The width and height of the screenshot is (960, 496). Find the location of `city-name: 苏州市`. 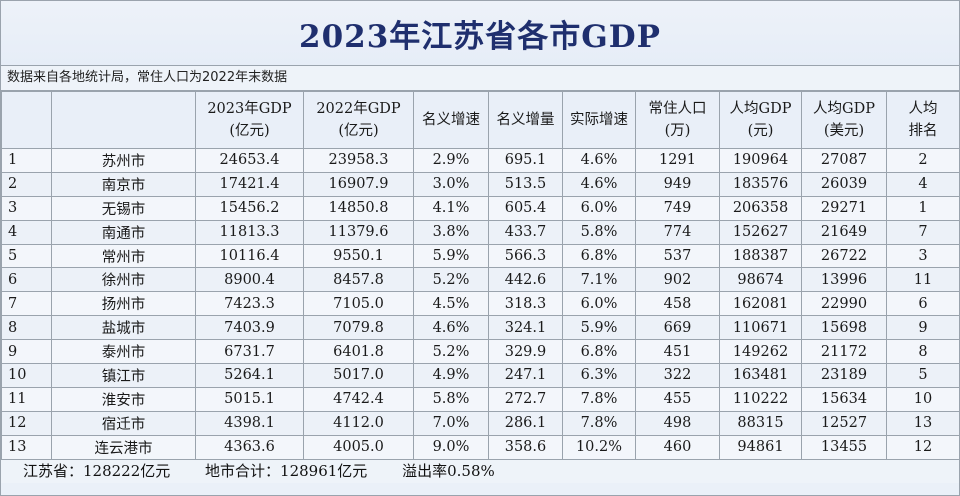

city-name: 苏州市 is located at coordinates (123, 160).